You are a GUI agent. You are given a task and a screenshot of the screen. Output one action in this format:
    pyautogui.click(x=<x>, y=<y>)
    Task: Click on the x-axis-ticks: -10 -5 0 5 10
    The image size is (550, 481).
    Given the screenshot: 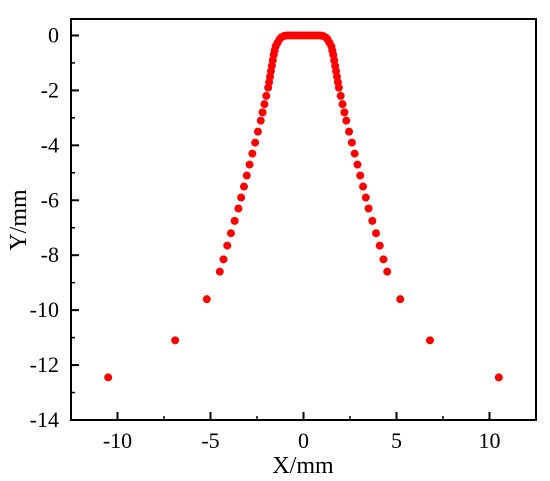 What is the action you would take?
    pyautogui.click(x=303, y=432)
    